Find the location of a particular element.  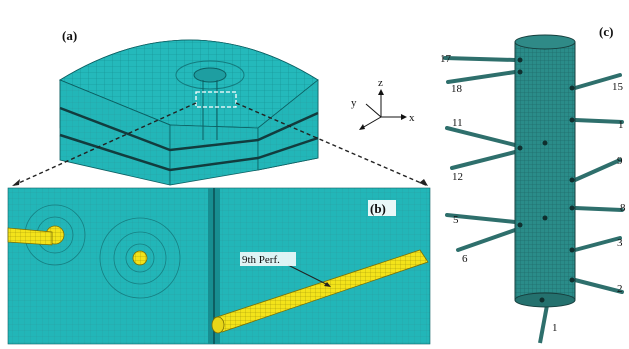

tube-label: 17 is located at coordinates (446, 59).